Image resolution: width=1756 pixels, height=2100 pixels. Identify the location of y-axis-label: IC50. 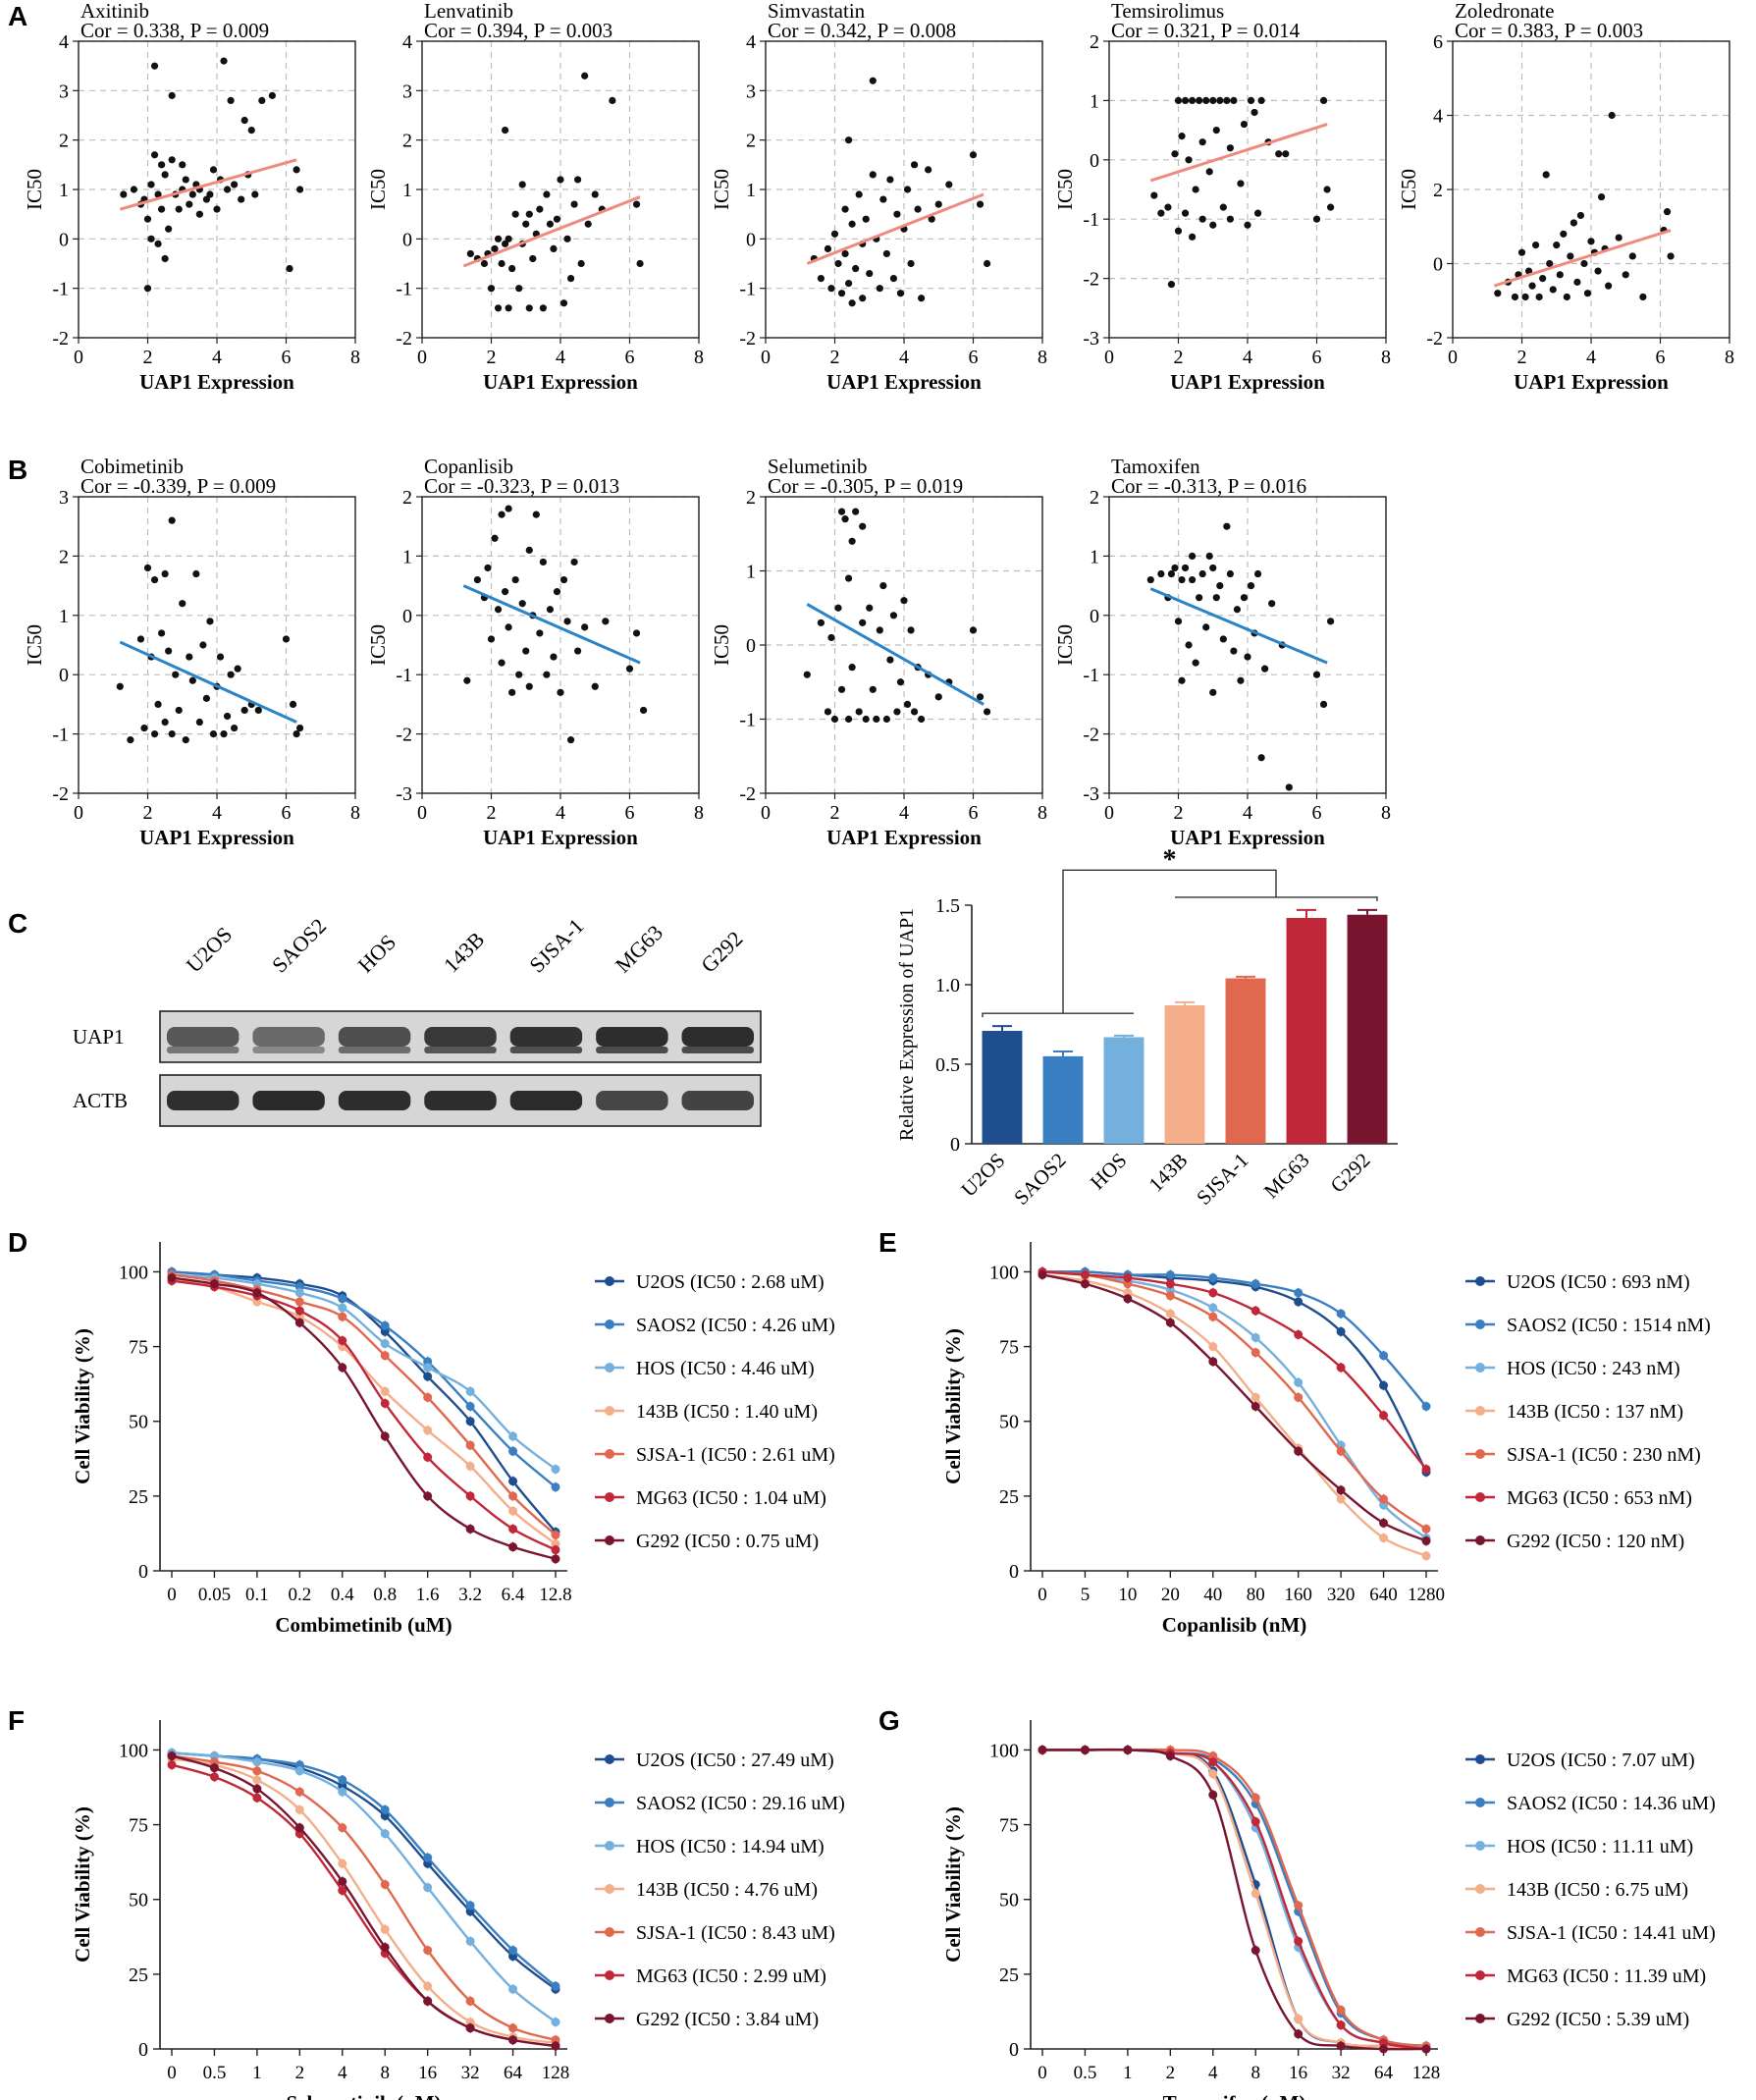
(721, 645).